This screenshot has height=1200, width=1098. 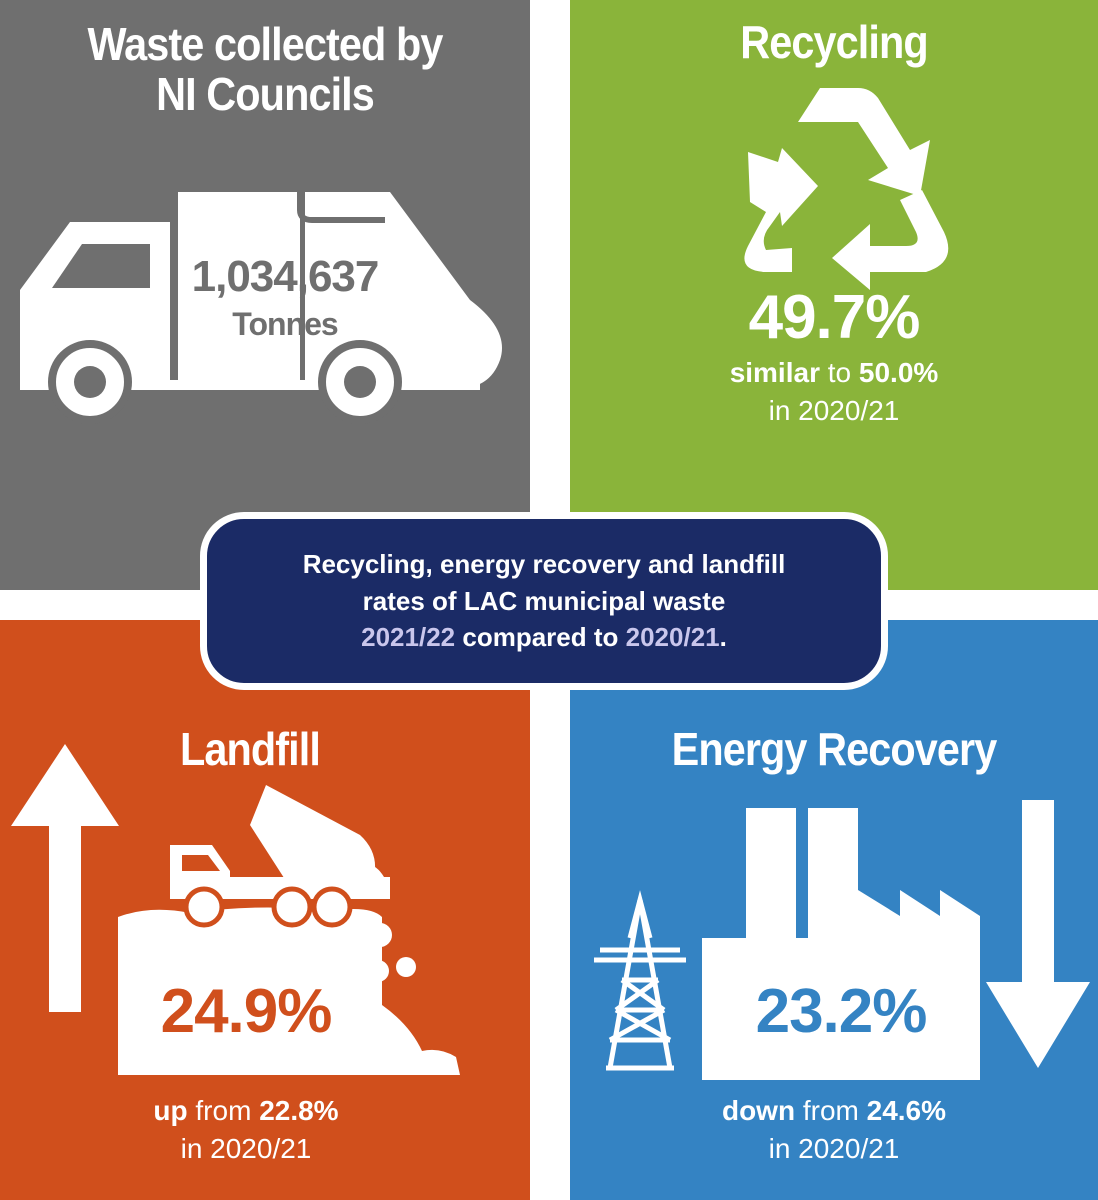 I want to click on landfill-value: 24.9%, so click(x=246, y=1011).